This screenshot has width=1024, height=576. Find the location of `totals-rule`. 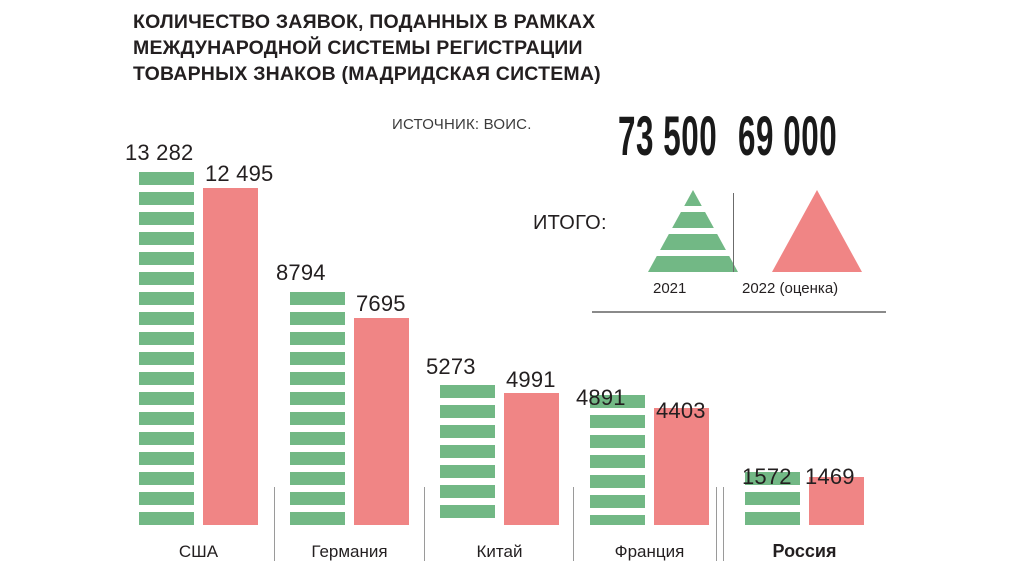

totals-rule is located at coordinates (739, 312).